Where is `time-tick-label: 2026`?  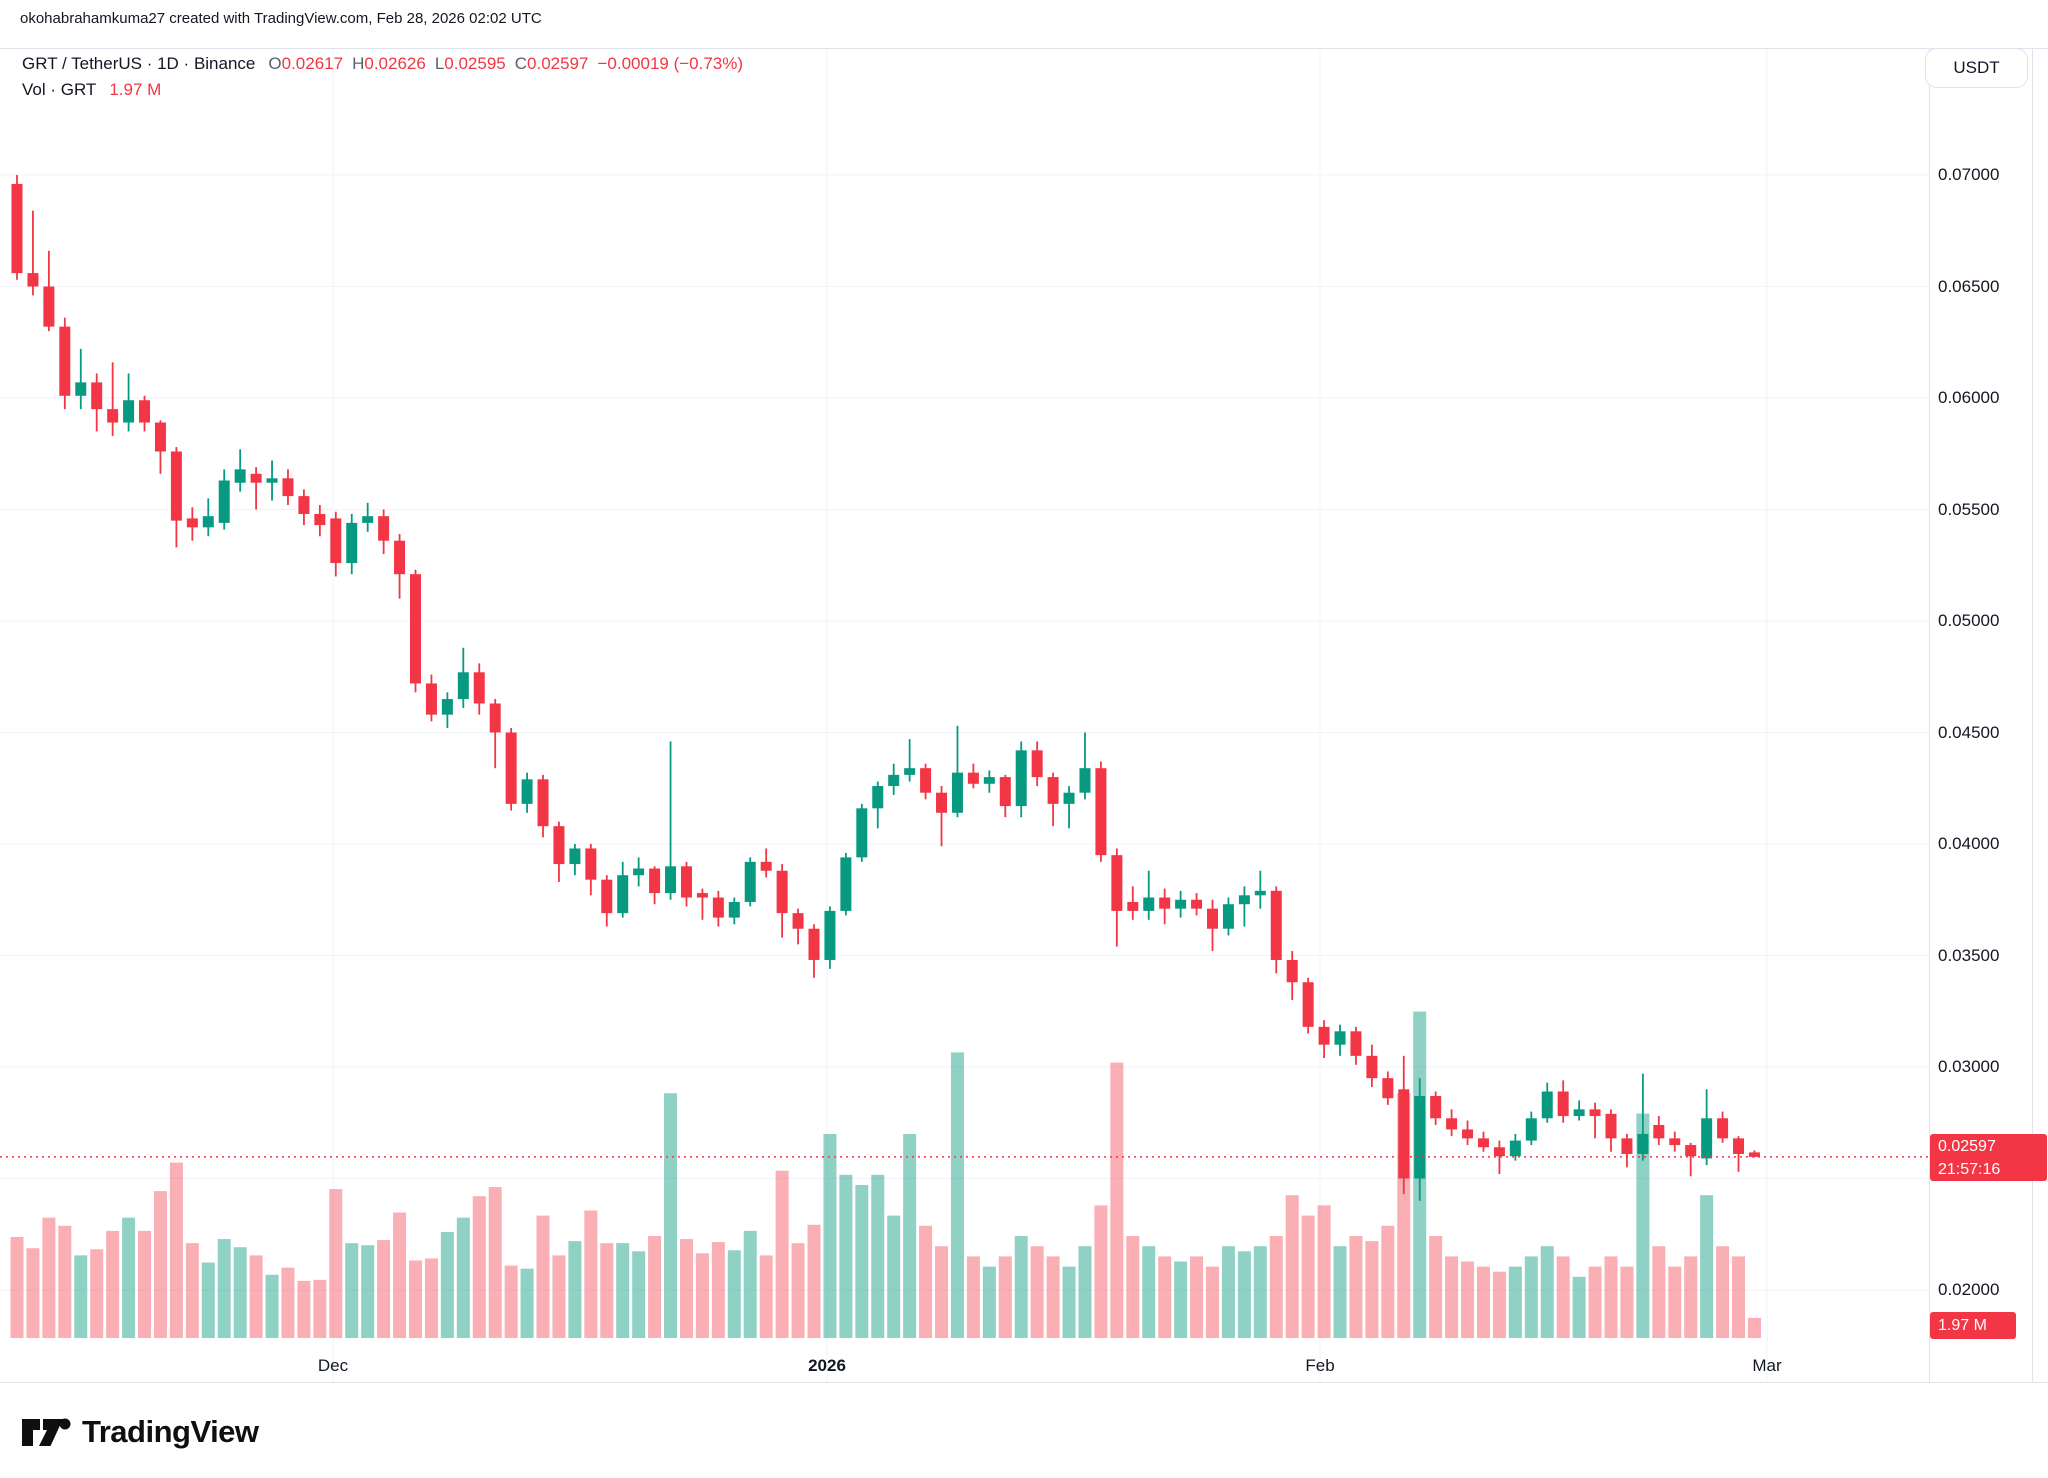
time-tick-label: 2026 is located at coordinates (827, 1365).